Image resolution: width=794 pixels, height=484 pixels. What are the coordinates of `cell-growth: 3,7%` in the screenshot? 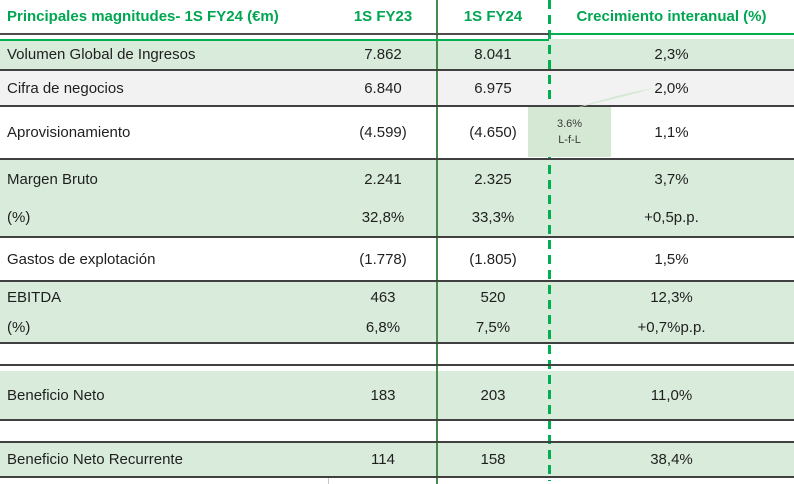 It's located at (671, 179).